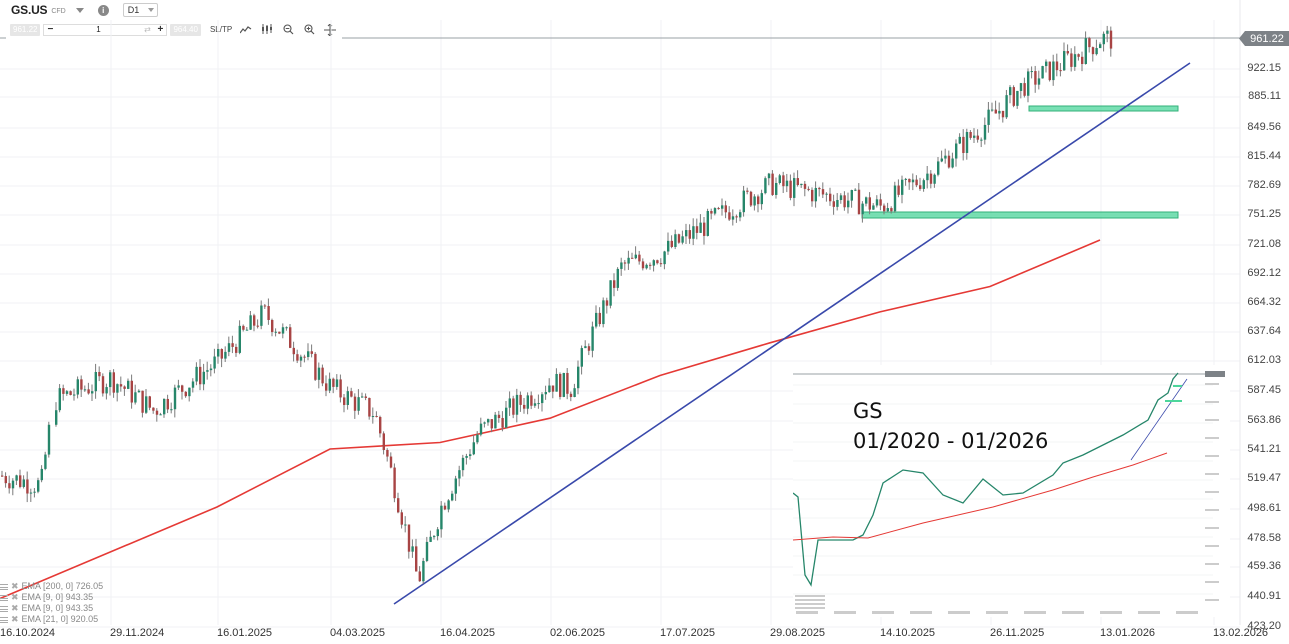 The image size is (1289, 644). Describe the element at coordinates (160, 29) in the screenshot. I see `increase-quantity-button: +` at that location.